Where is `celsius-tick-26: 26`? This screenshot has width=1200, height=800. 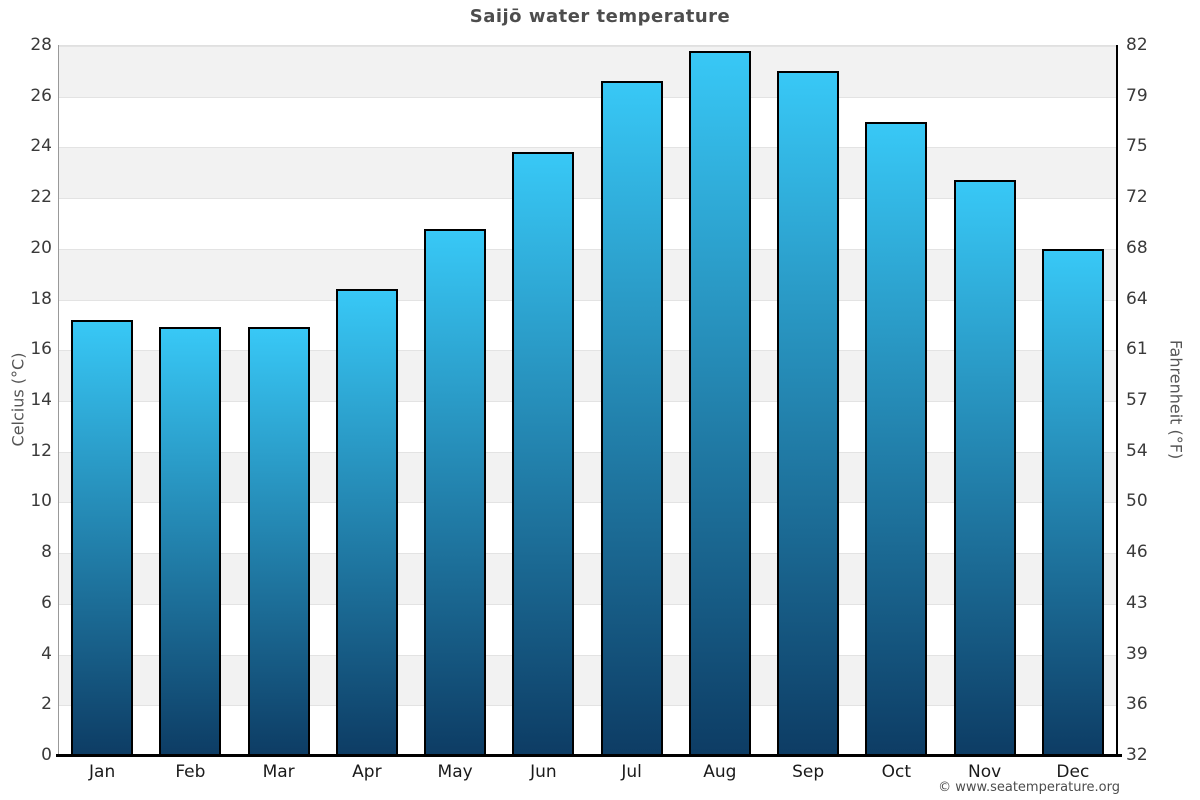
celsius-tick-26: 26 is located at coordinates (41, 95).